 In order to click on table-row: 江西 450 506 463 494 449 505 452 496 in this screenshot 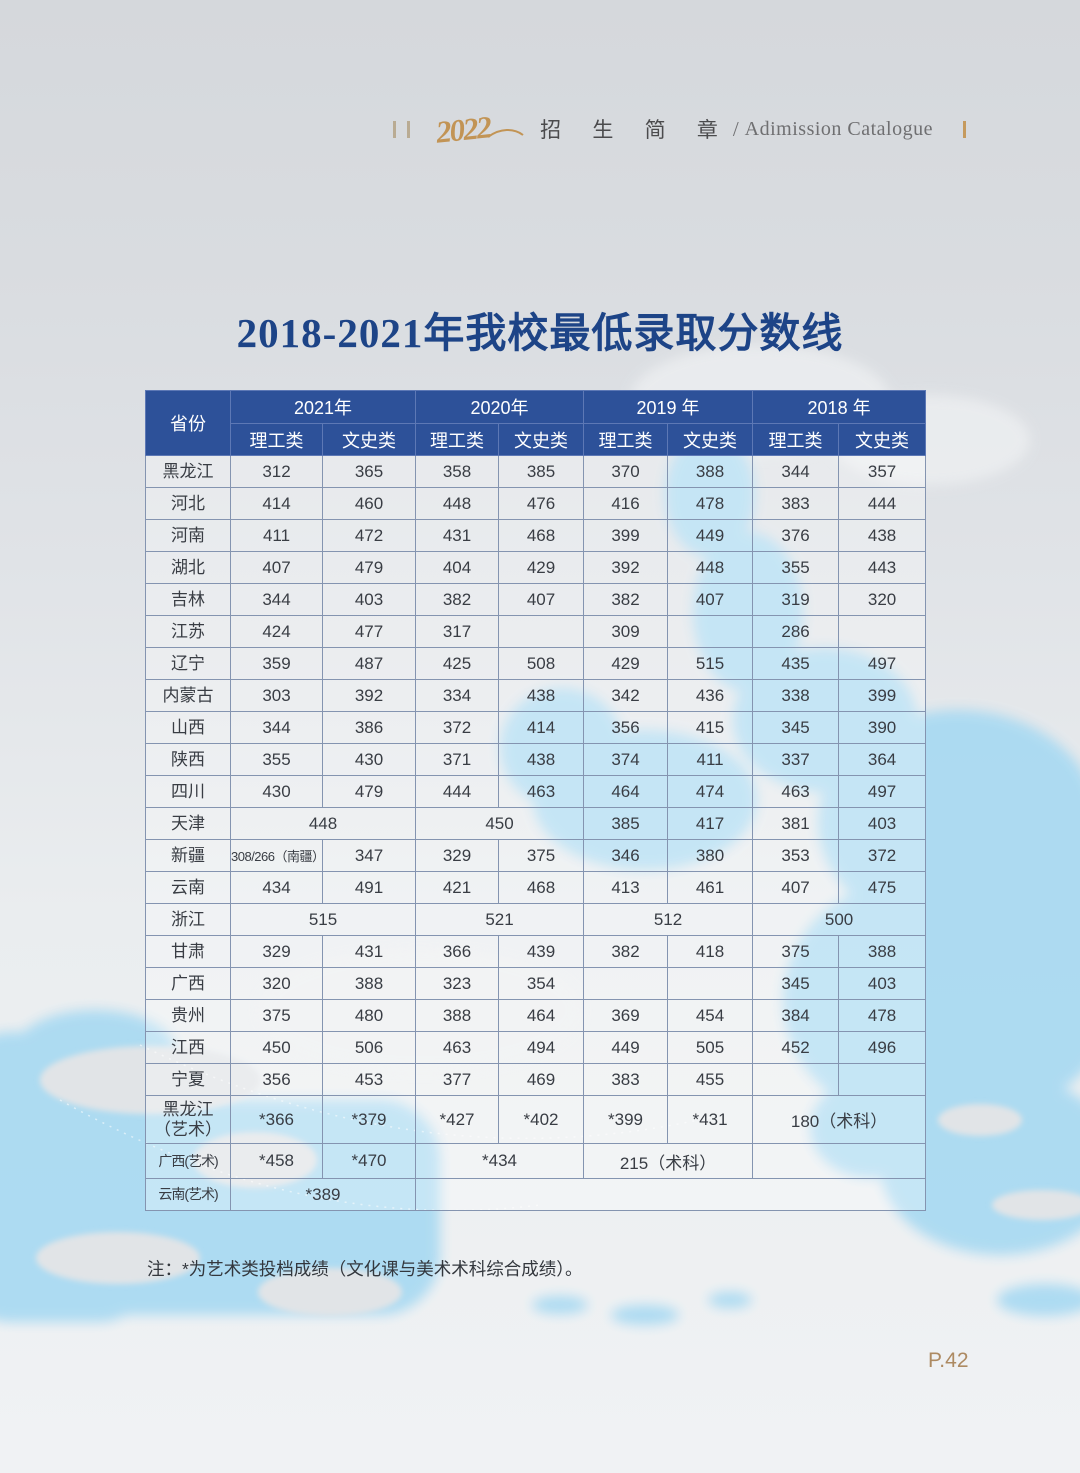, I will do `click(536, 1047)`.